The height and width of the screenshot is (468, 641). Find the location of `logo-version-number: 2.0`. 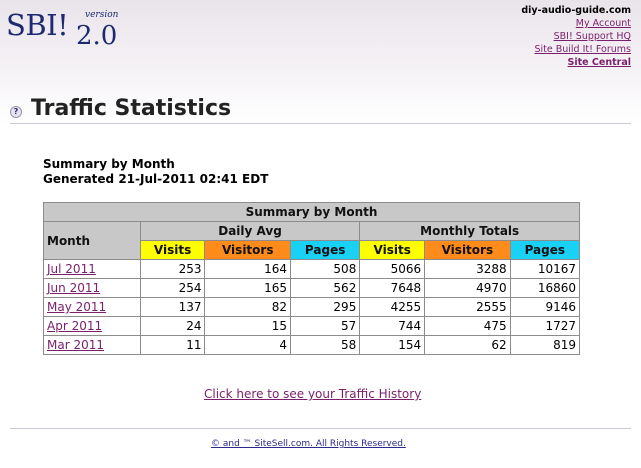

logo-version-number: 2.0 is located at coordinates (97, 36).